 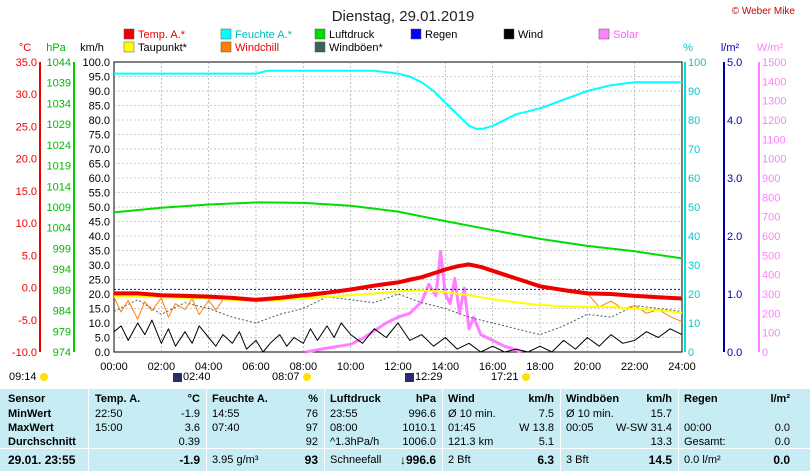 What do you see at coordinates (59, 208) in the screenshot?
I see `pressure-tick-label: 1009` at bounding box center [59, 208].